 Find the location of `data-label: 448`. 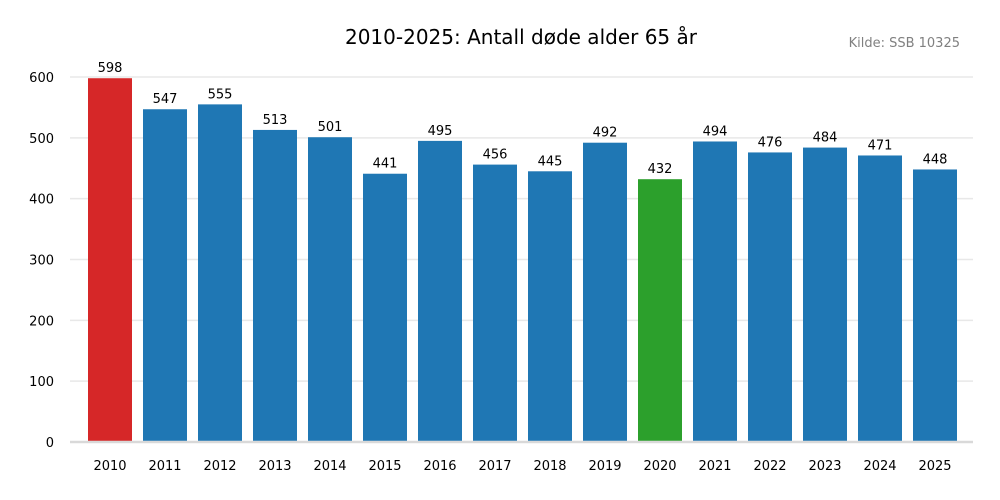

data-label: 448 is located at coordinates (935, 159).